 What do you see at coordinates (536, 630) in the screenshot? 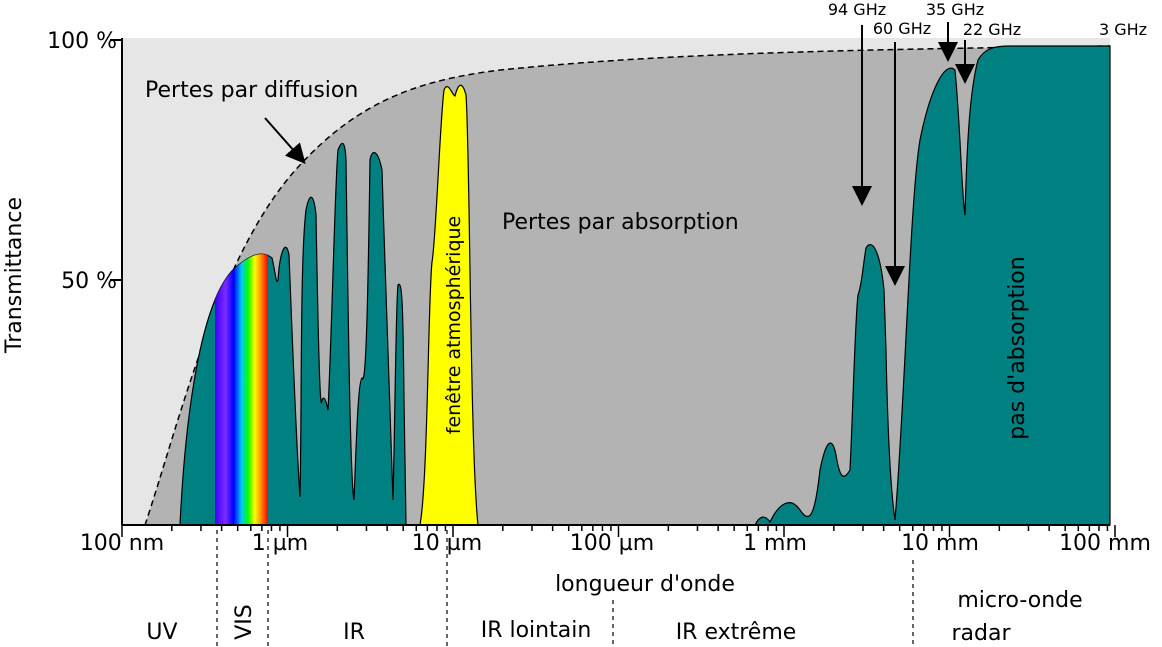
I see `region-label: IR lointain` at bounding box center [536, 630].